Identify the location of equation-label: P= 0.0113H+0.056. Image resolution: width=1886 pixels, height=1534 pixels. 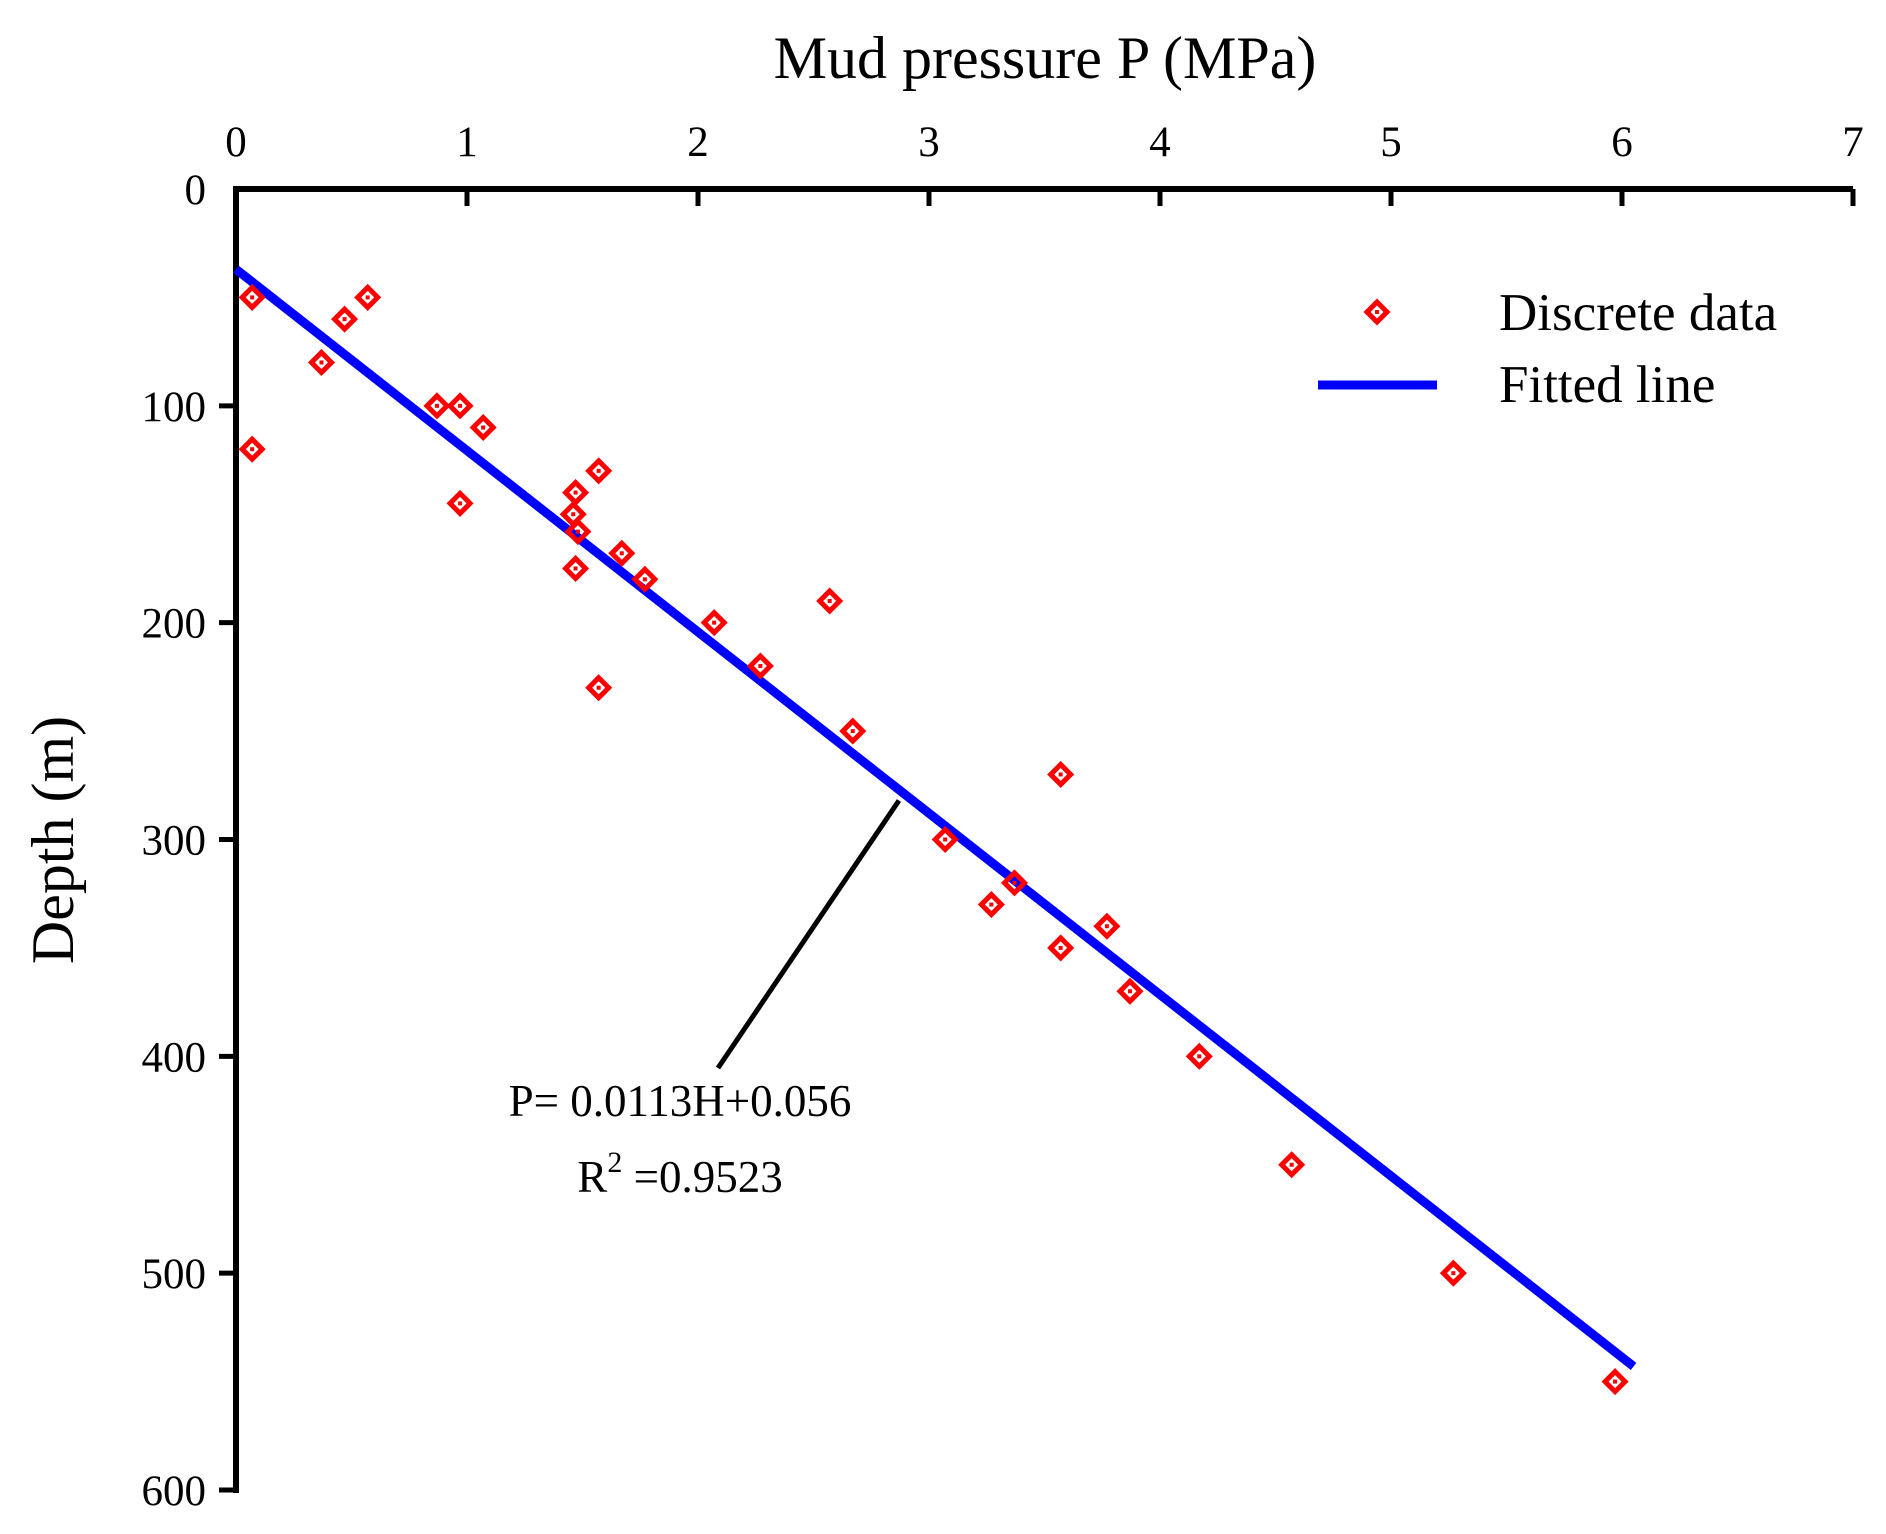
(680, 1101).